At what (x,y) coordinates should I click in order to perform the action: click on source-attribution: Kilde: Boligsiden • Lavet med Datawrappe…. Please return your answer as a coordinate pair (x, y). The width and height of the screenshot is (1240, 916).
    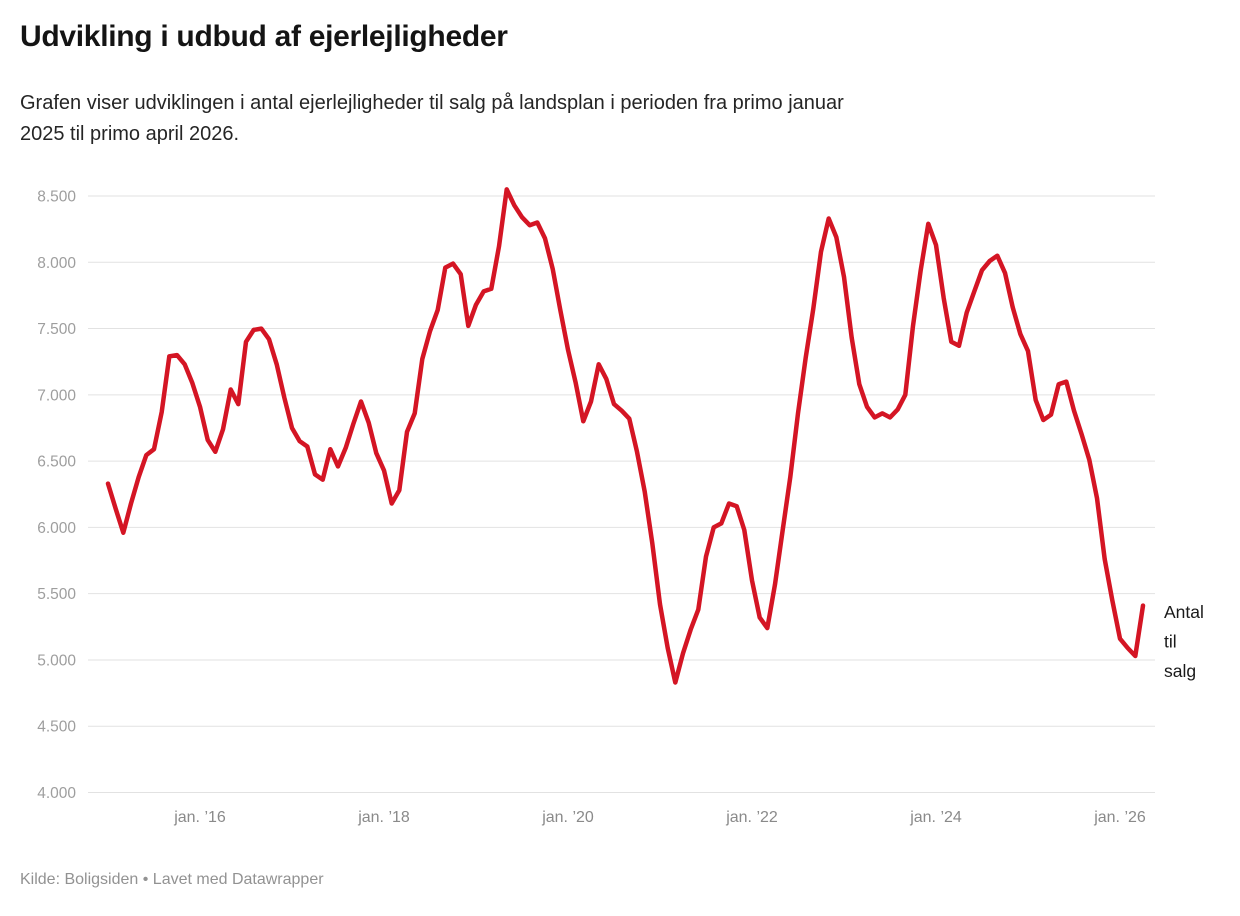
    Looking at the image, I should click on (172, 879).